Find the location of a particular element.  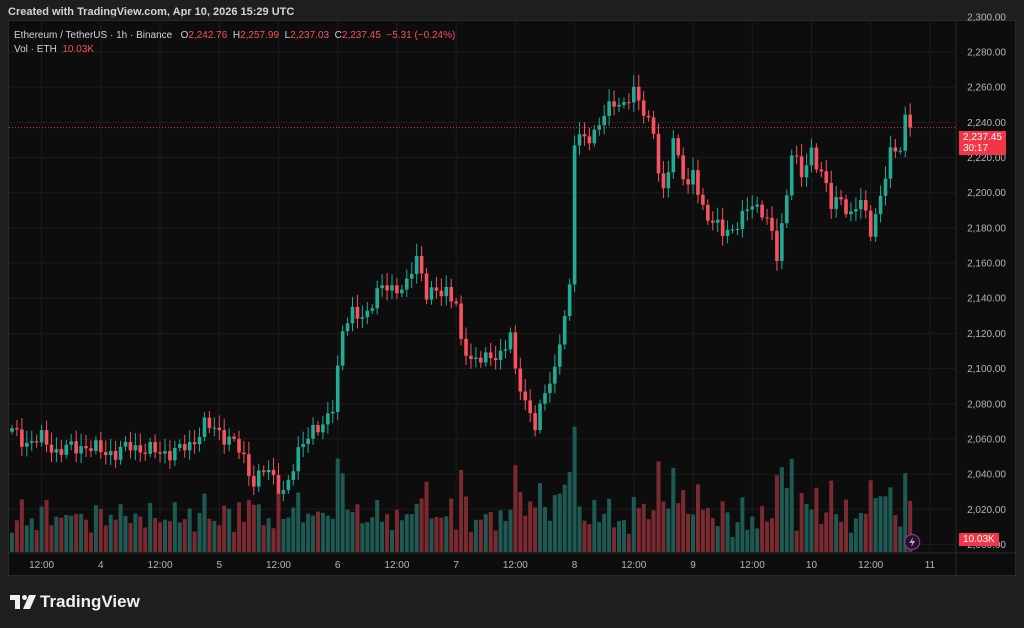

open-value: 2,242.76 is located at coordinates (208, 35).